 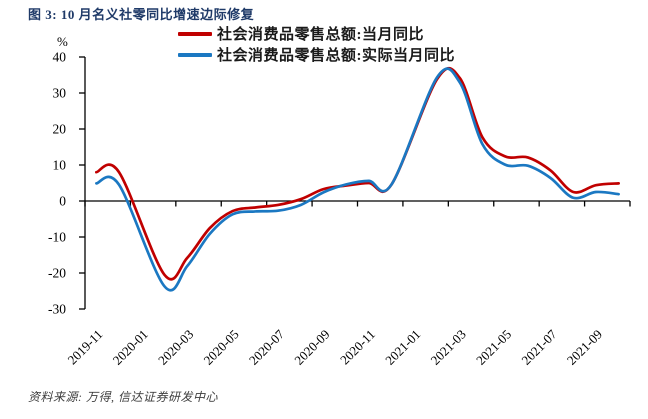 What do you see at coordinates (57, 273) in the screenshot?
I see `y-tick-label: -20` at bounding box center [57, 273].